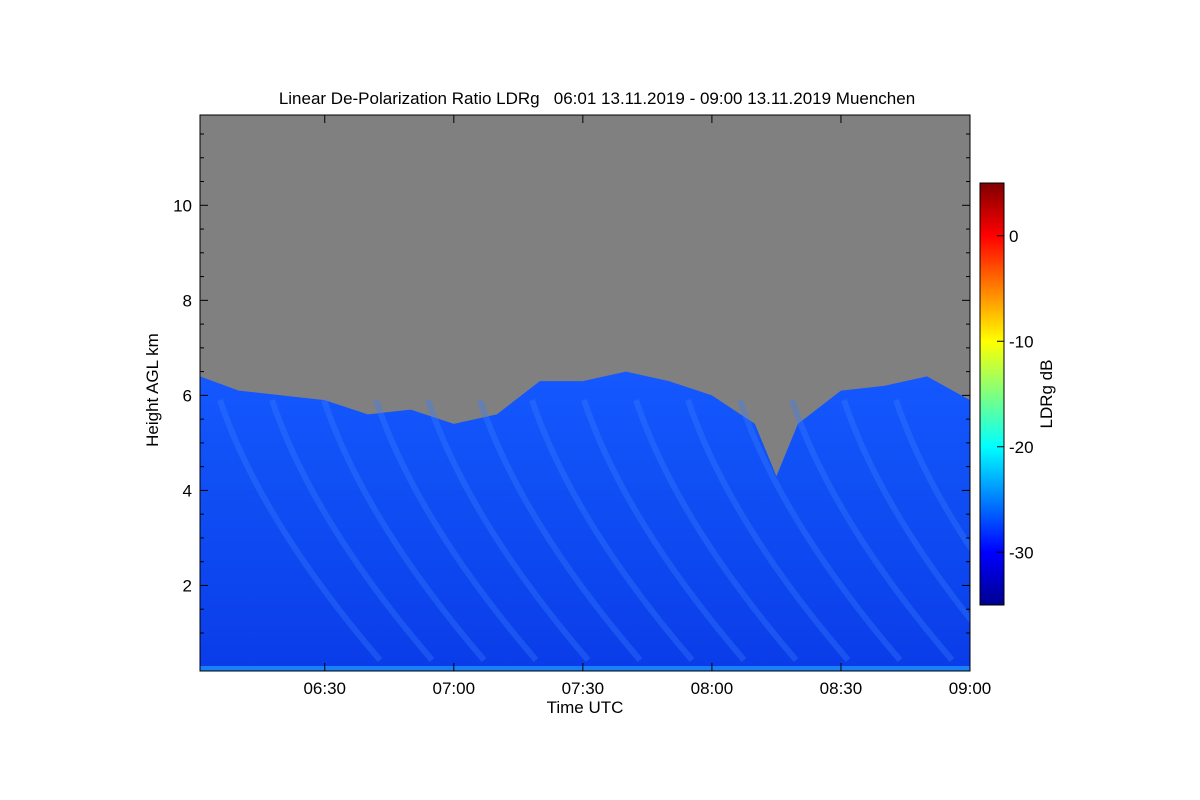 This screenshot has height=800, width=1200. I want to click on y-tick-label: 2, so click(187, 585).